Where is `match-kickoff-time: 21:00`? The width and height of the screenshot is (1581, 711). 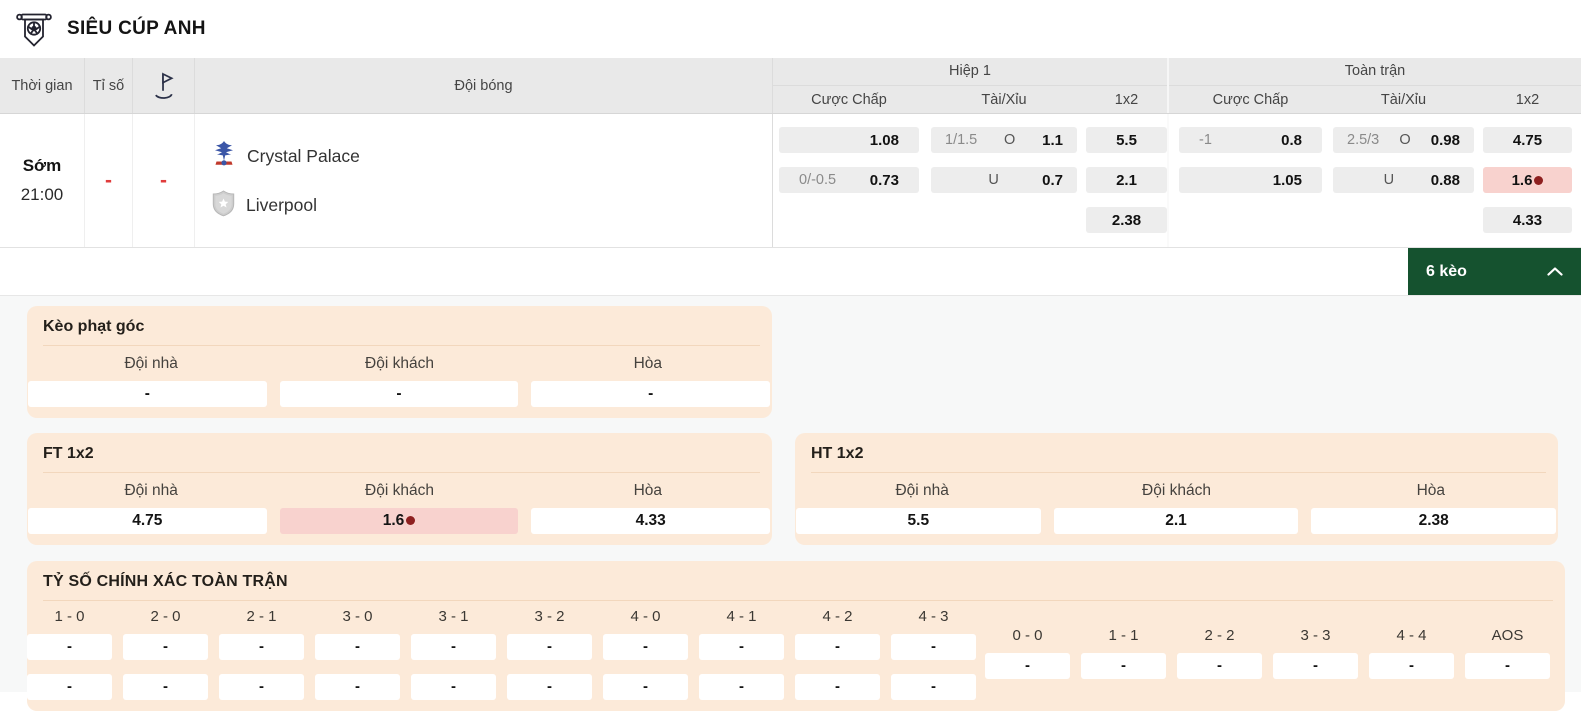
match-kickoff-time: 21:00 is located at coordinates (42, 194).